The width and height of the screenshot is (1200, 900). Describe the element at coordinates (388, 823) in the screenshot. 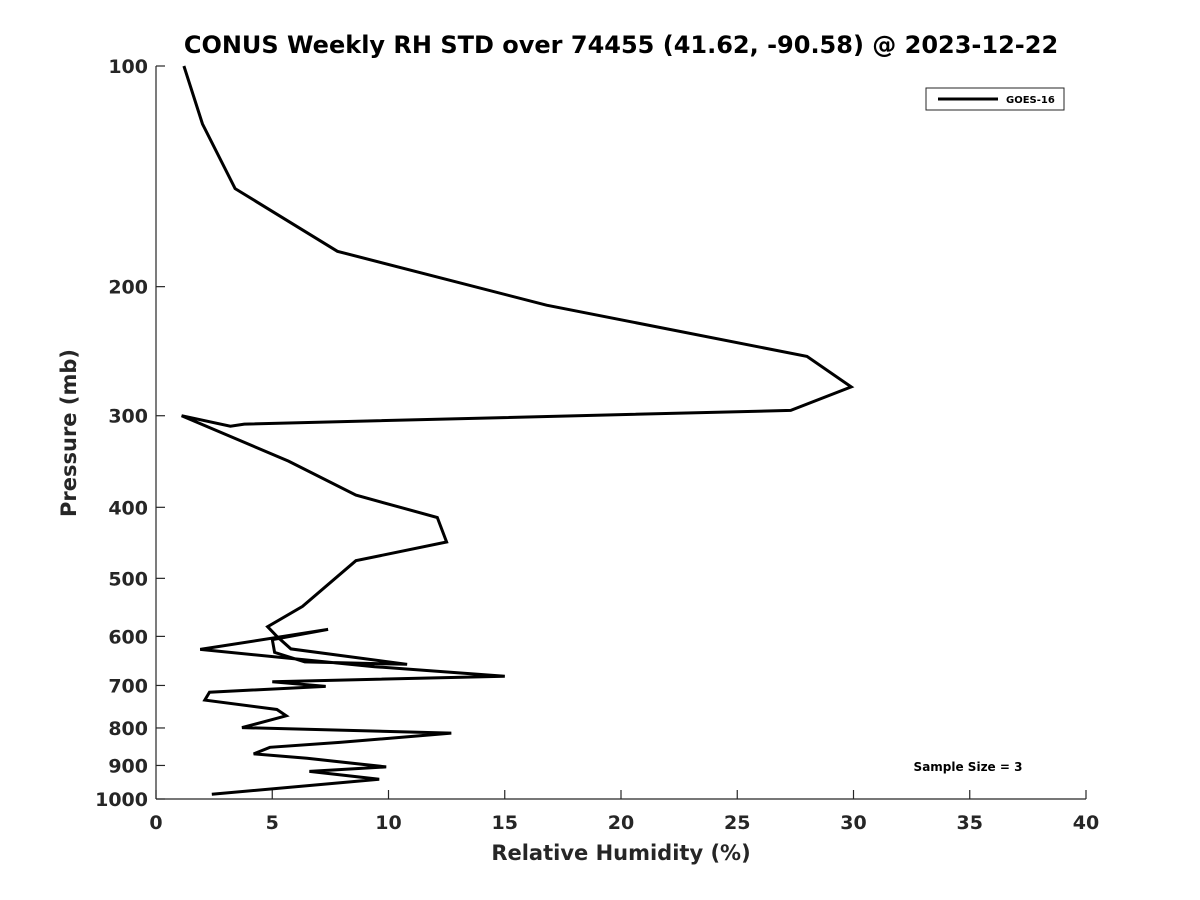

I see `x-tick-label: 10` at that location.